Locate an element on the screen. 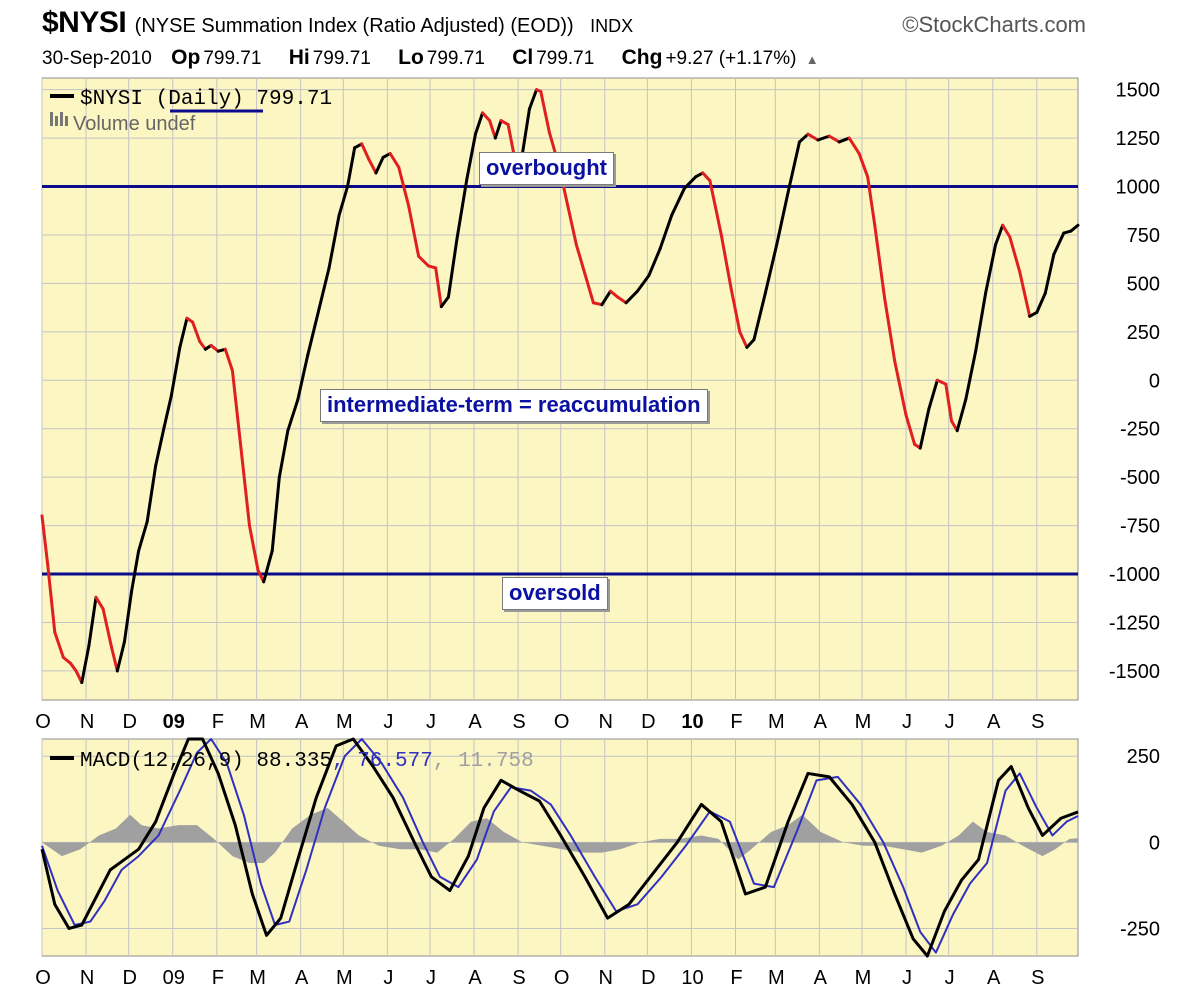 This screenshot has width=1200, height=999. main-y-tick: 500 is located at coordinates (1143, 284).